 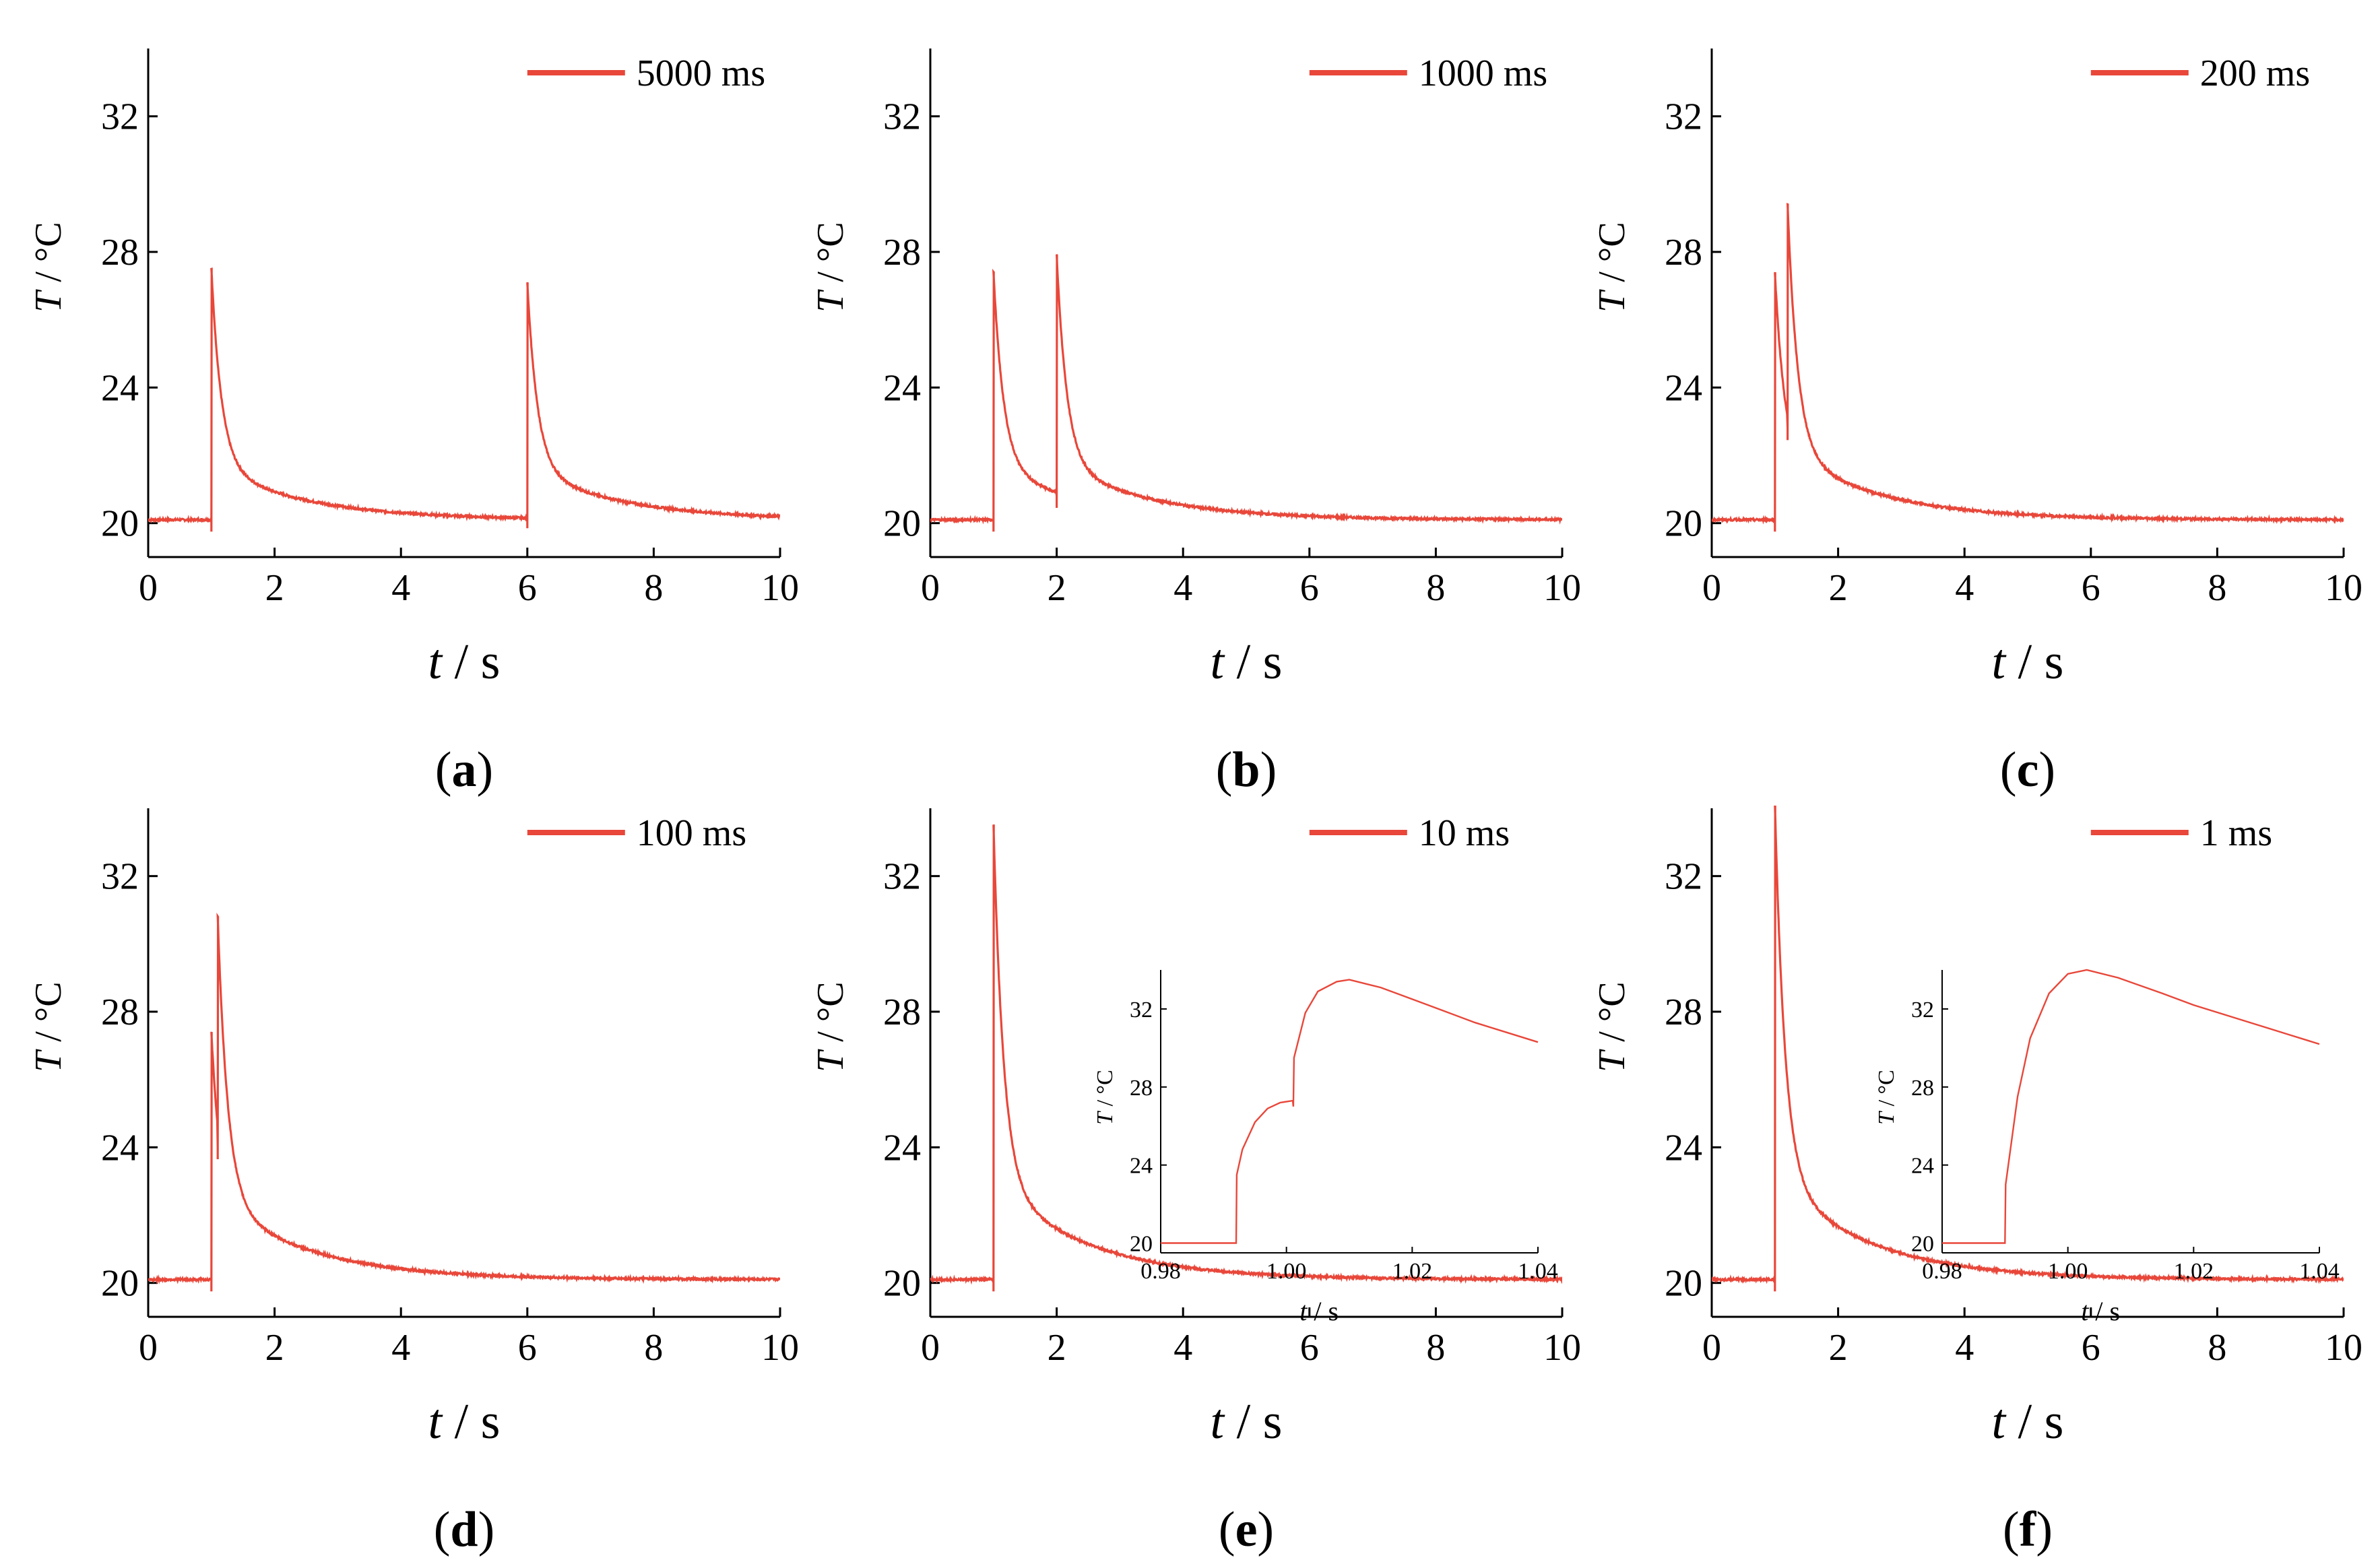 What do you see at coordinates (1942, 1271) in the screenshot?
I see `inset-x-tick-label: 0.98` at bounding box center [1942, 1271].